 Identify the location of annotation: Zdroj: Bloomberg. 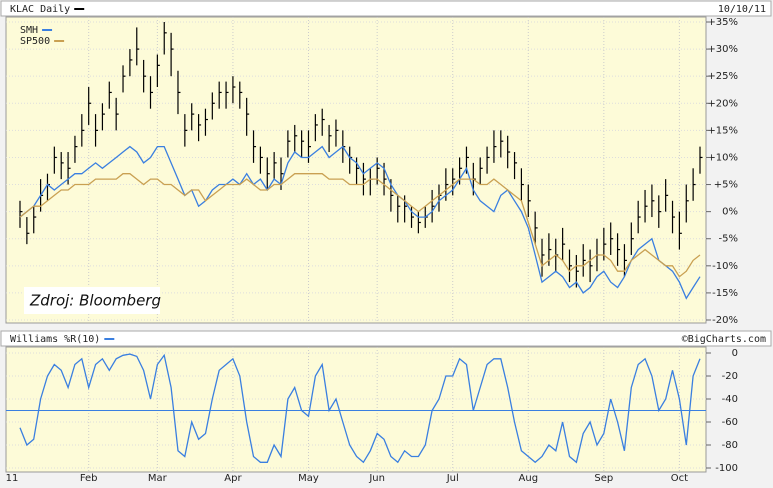
(95, 301).